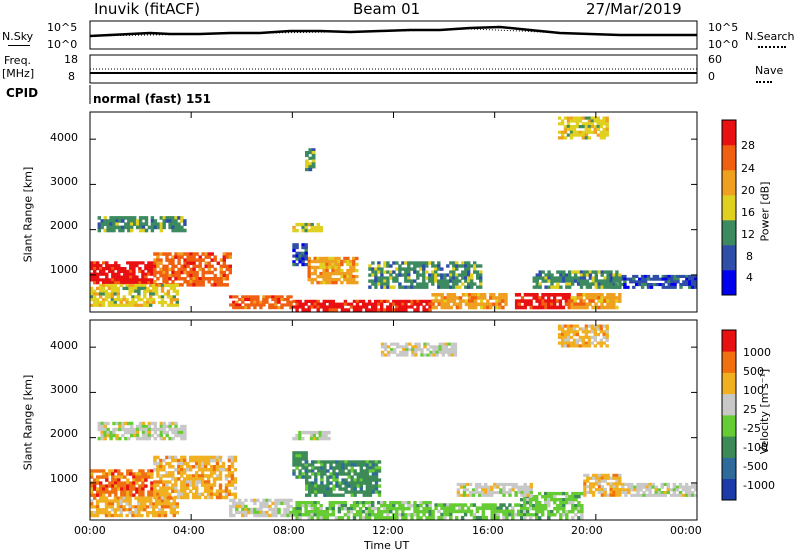 The image size is (800, 554). I want to click on nave-tick-bottom: 0, so click(711, 76).